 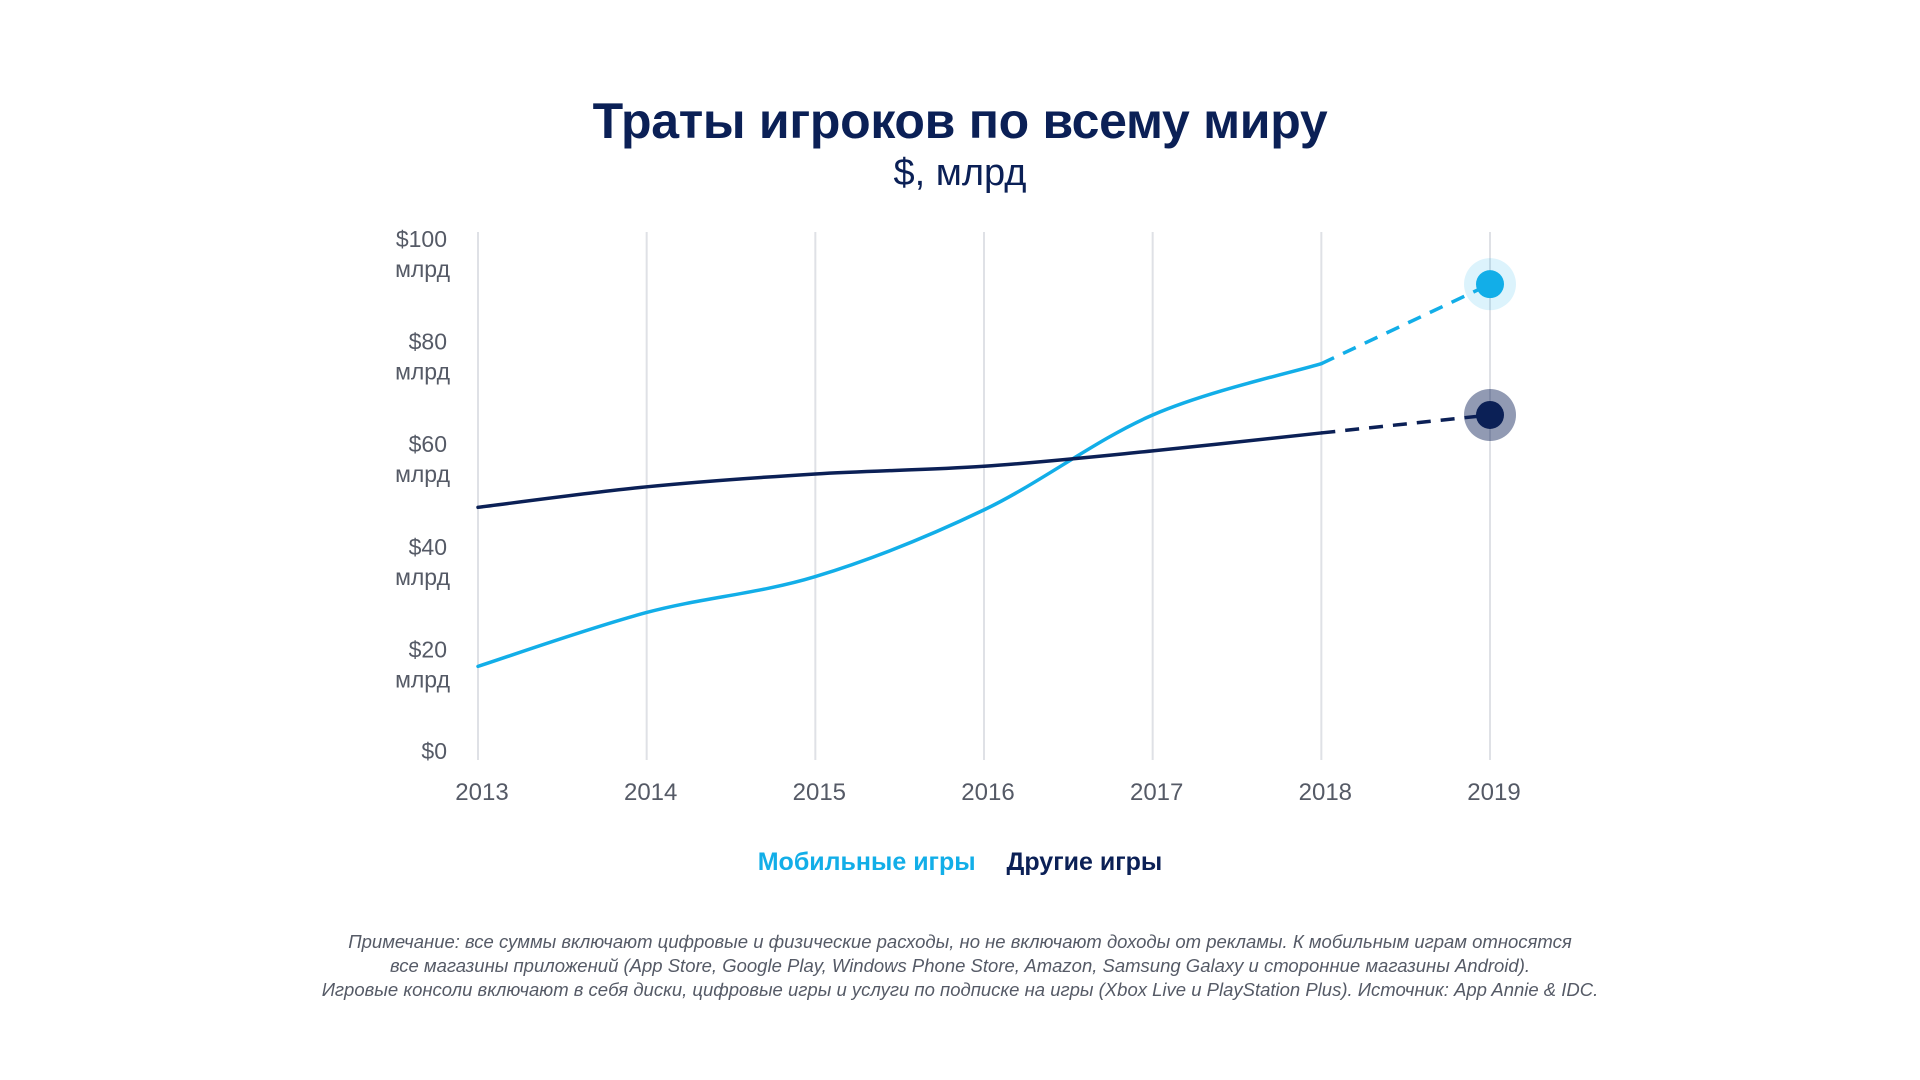 I want to click on x-tick-2015: 2015, so click(x=819, y=792).